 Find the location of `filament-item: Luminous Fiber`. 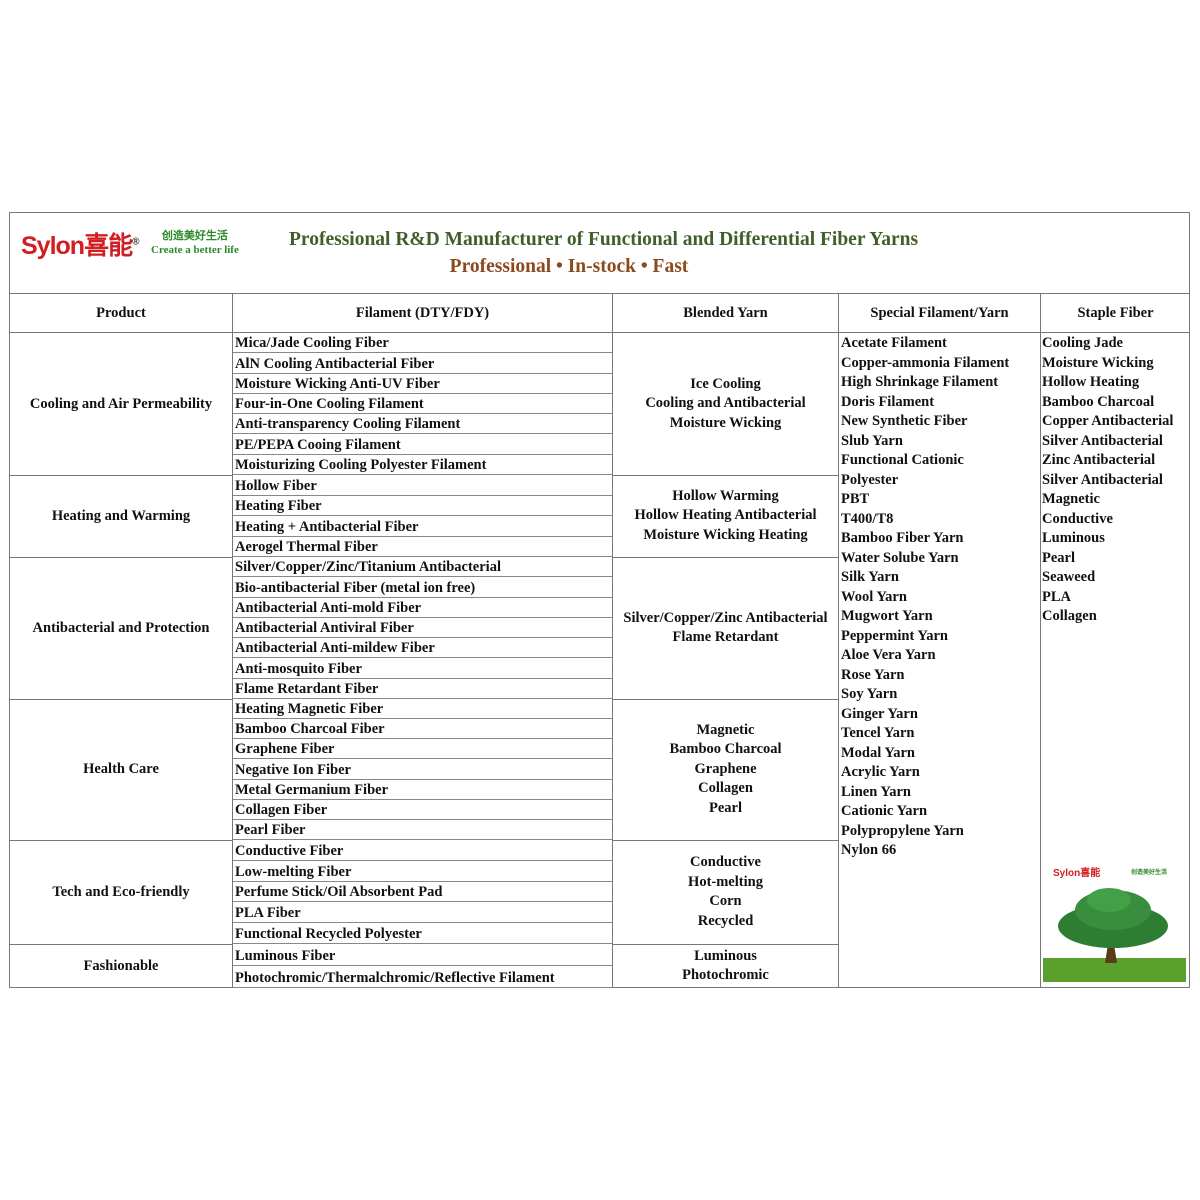

filament-item: Luminous Fiber is located at coordinates (422, 955).